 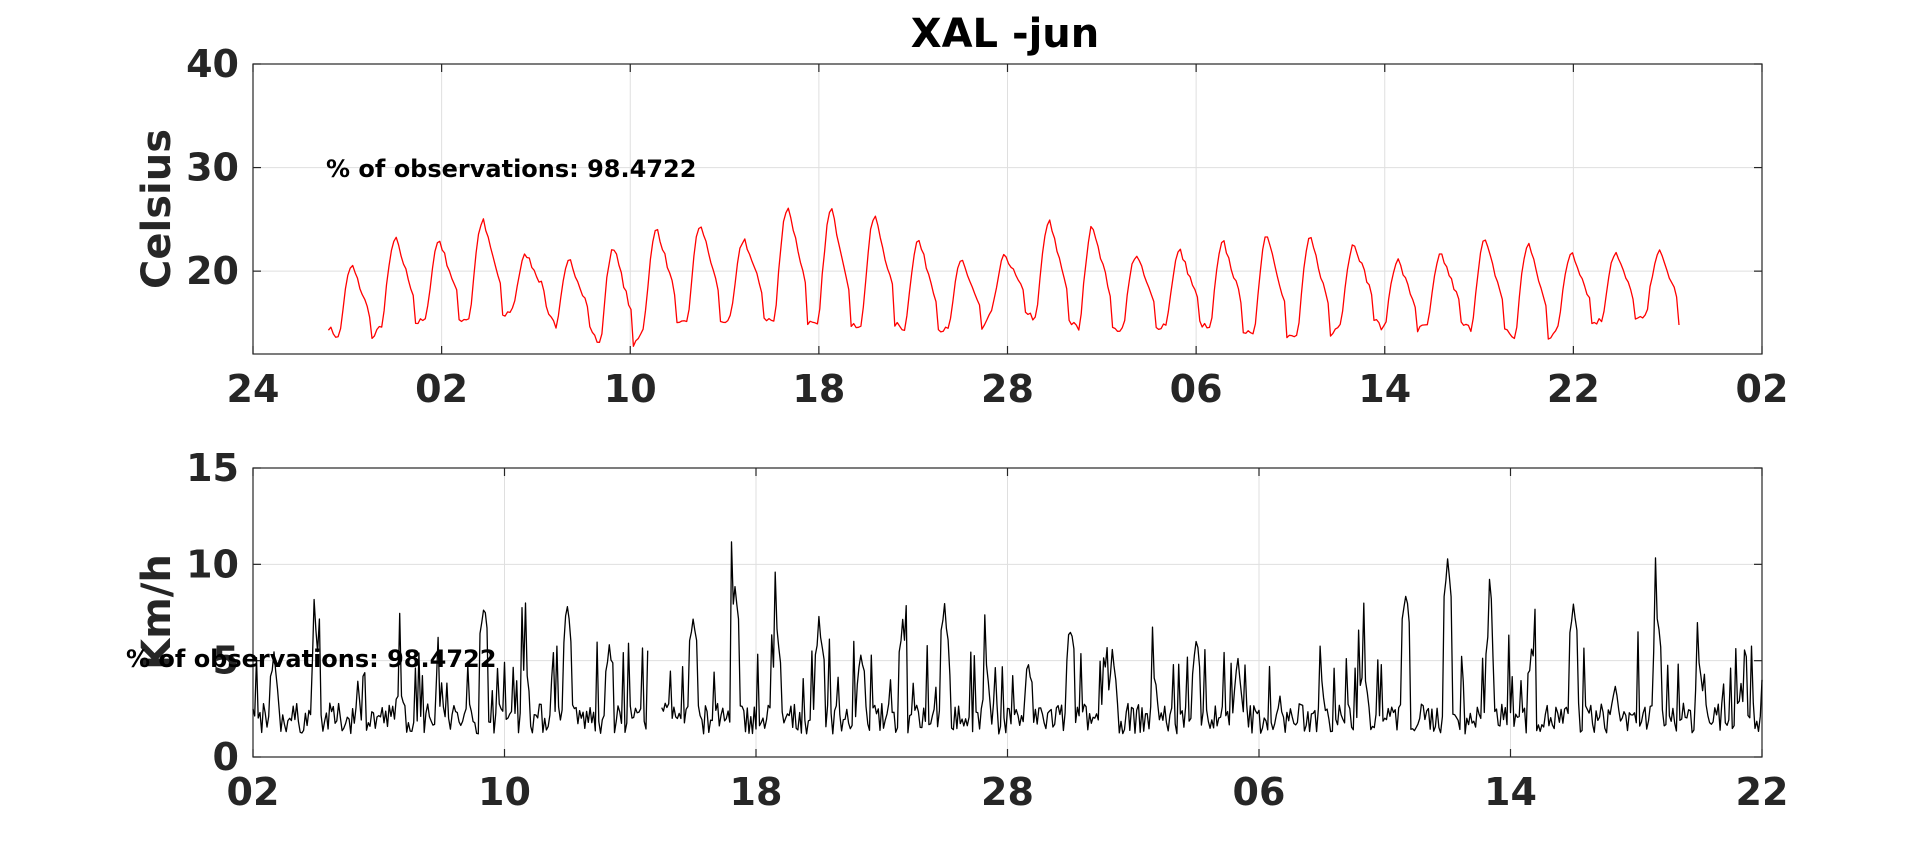 I want to click on y-tick-label: 30, so click(x=212, y=168).